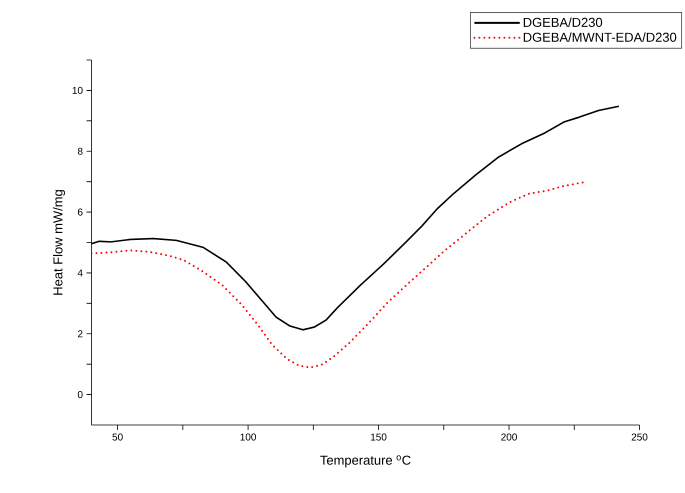  Describe the element at coordinates (80, 272) in the screenshot. I see `y-tick-label: 4` at that location.